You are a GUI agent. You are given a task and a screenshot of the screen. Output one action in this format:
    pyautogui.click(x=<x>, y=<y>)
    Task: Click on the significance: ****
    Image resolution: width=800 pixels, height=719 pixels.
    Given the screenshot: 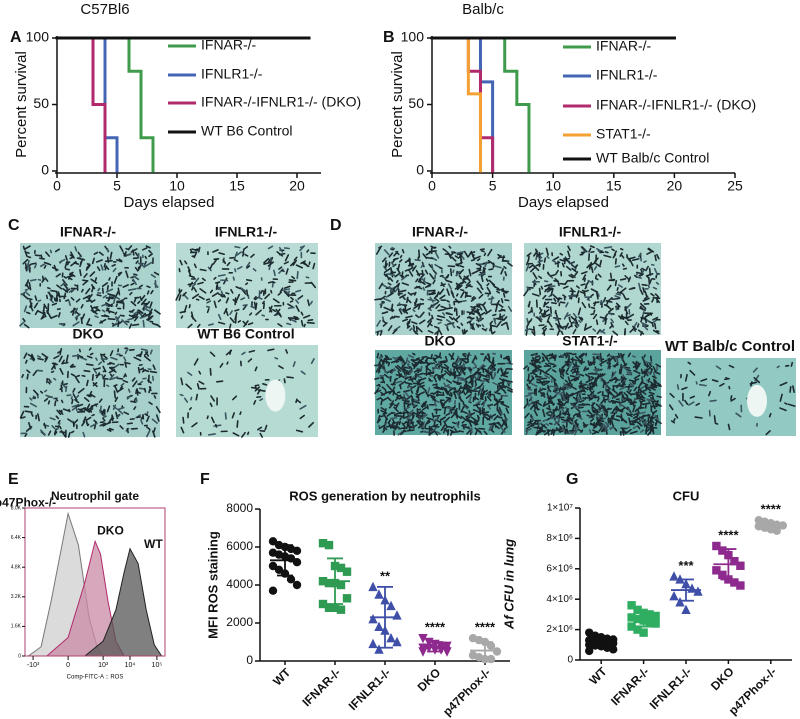 What is the action you would take?
    pyautogui.click(x=728, y=534)
    